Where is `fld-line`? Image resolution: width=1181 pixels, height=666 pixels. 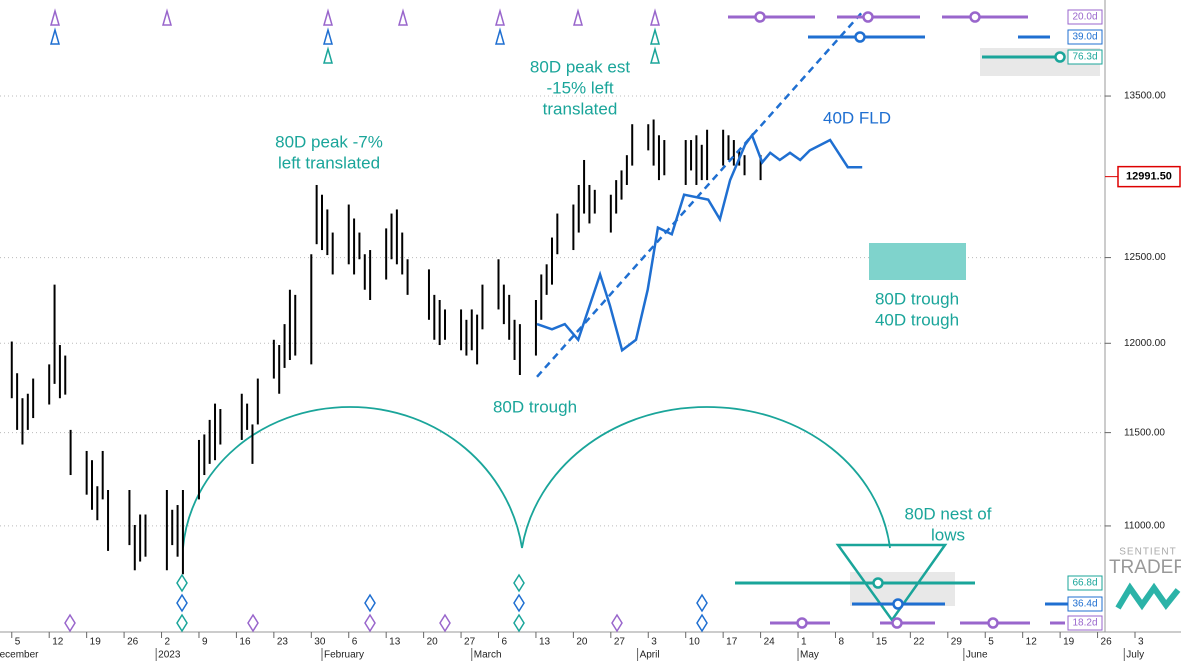
fld-line is located at coordinates (699, 242).